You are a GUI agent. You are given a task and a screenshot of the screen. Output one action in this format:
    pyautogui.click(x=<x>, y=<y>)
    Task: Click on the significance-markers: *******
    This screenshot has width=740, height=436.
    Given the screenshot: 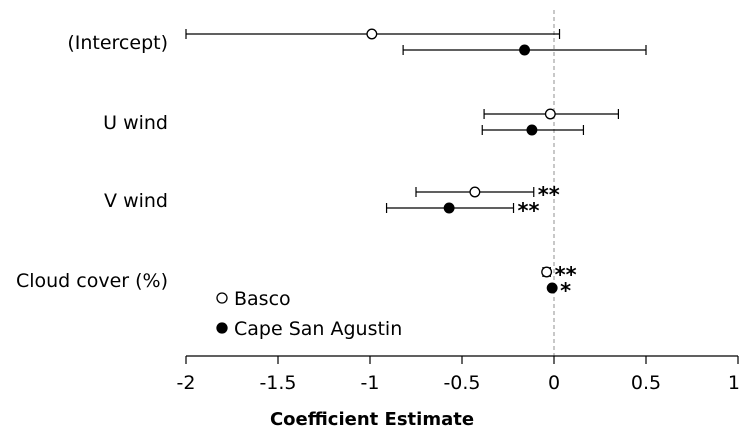 What is the action you would take?
    pyautogui.click(x=547, y=243)
    